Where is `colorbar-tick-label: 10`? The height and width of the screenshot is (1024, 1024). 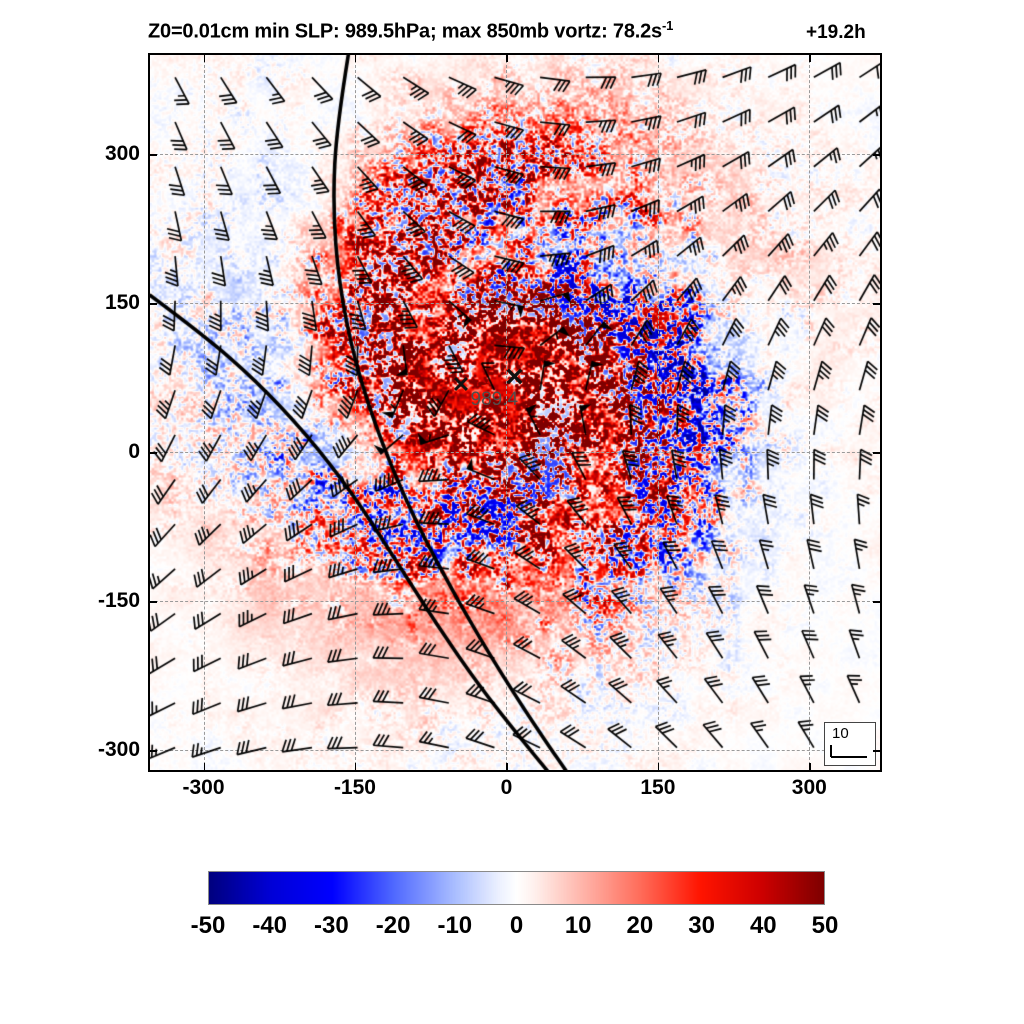
colorbar-tick-label: 10 is located at coordinates (578, 925).